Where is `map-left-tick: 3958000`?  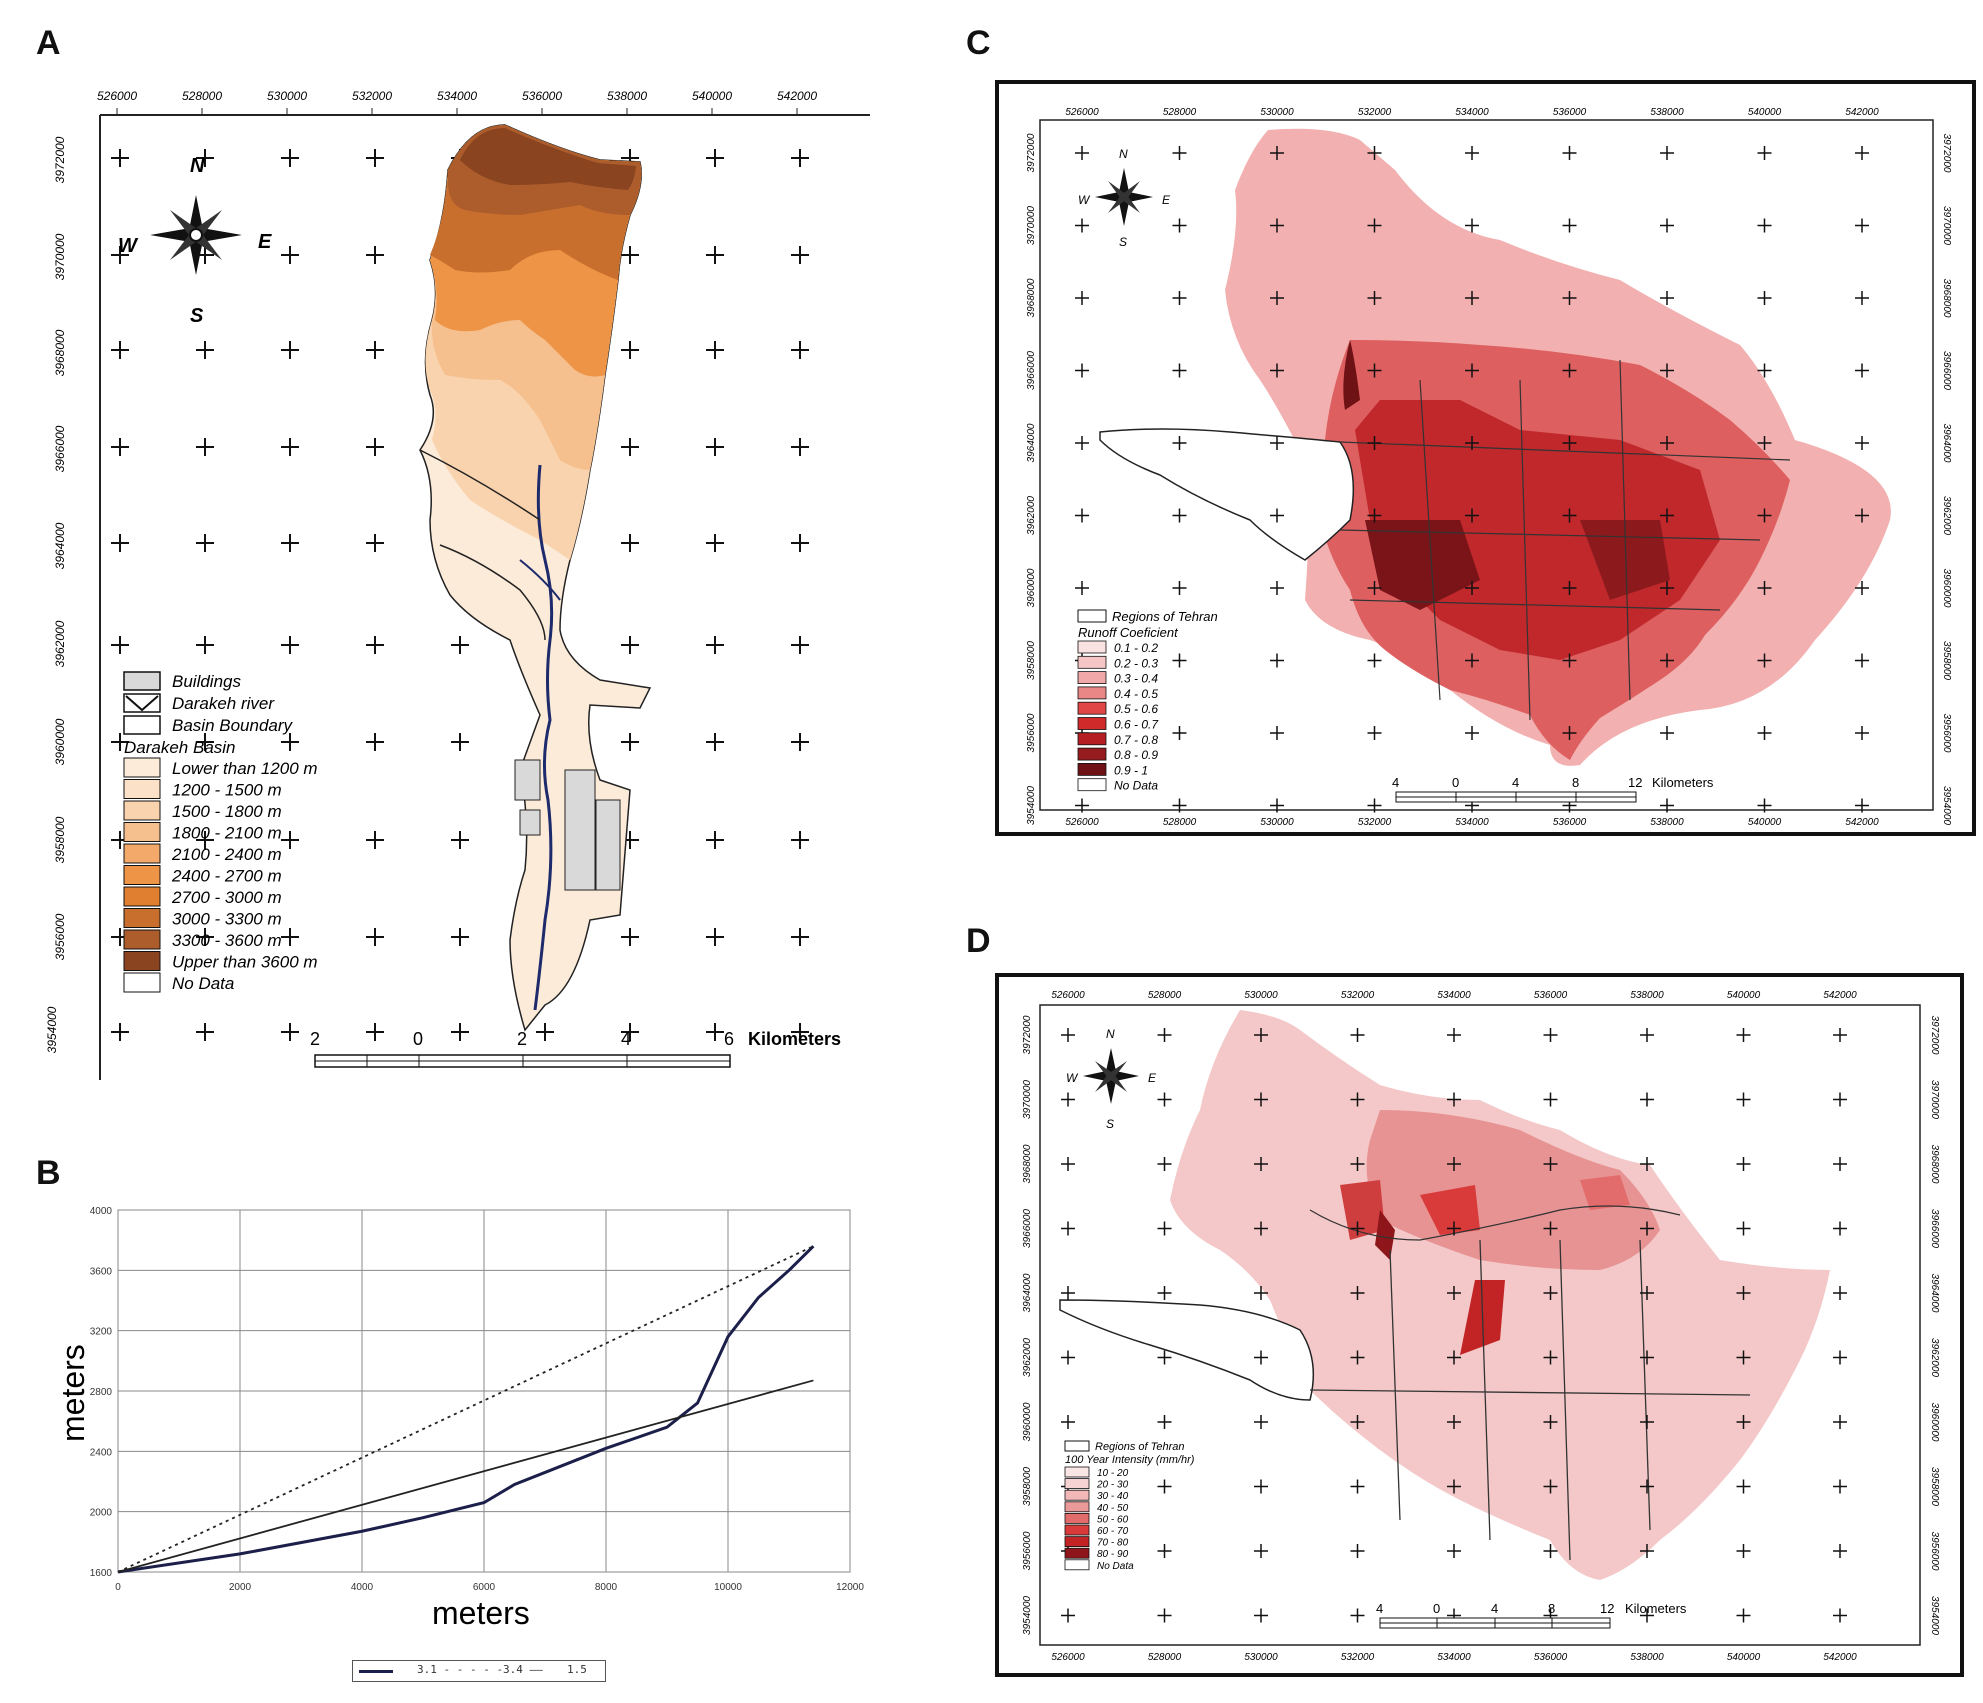 map-left-tick: 3958000 is located at coordinates (1031, 660).